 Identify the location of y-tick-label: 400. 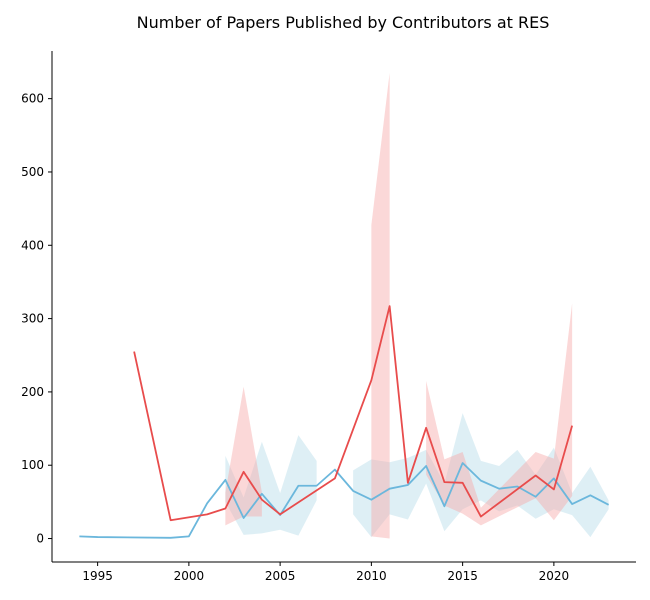
(32, 245).